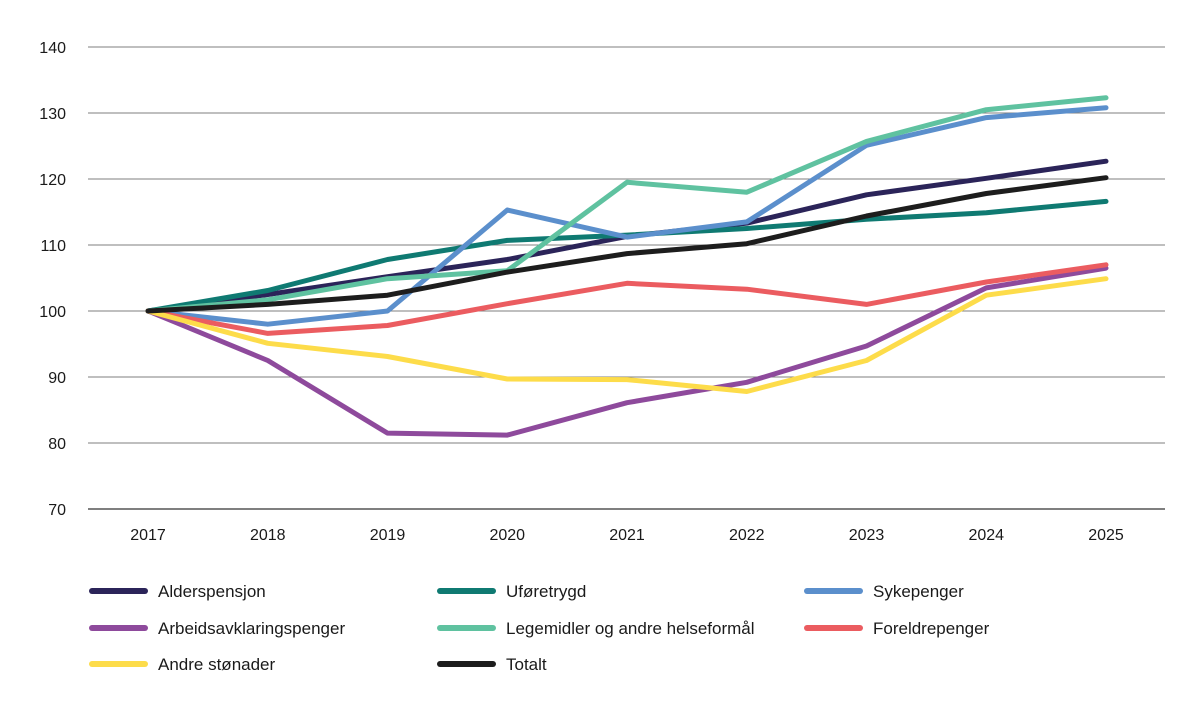 This screenshot has height=709, width=1200. I want to click on legend-item: Sykepenger, so click(884, 591).